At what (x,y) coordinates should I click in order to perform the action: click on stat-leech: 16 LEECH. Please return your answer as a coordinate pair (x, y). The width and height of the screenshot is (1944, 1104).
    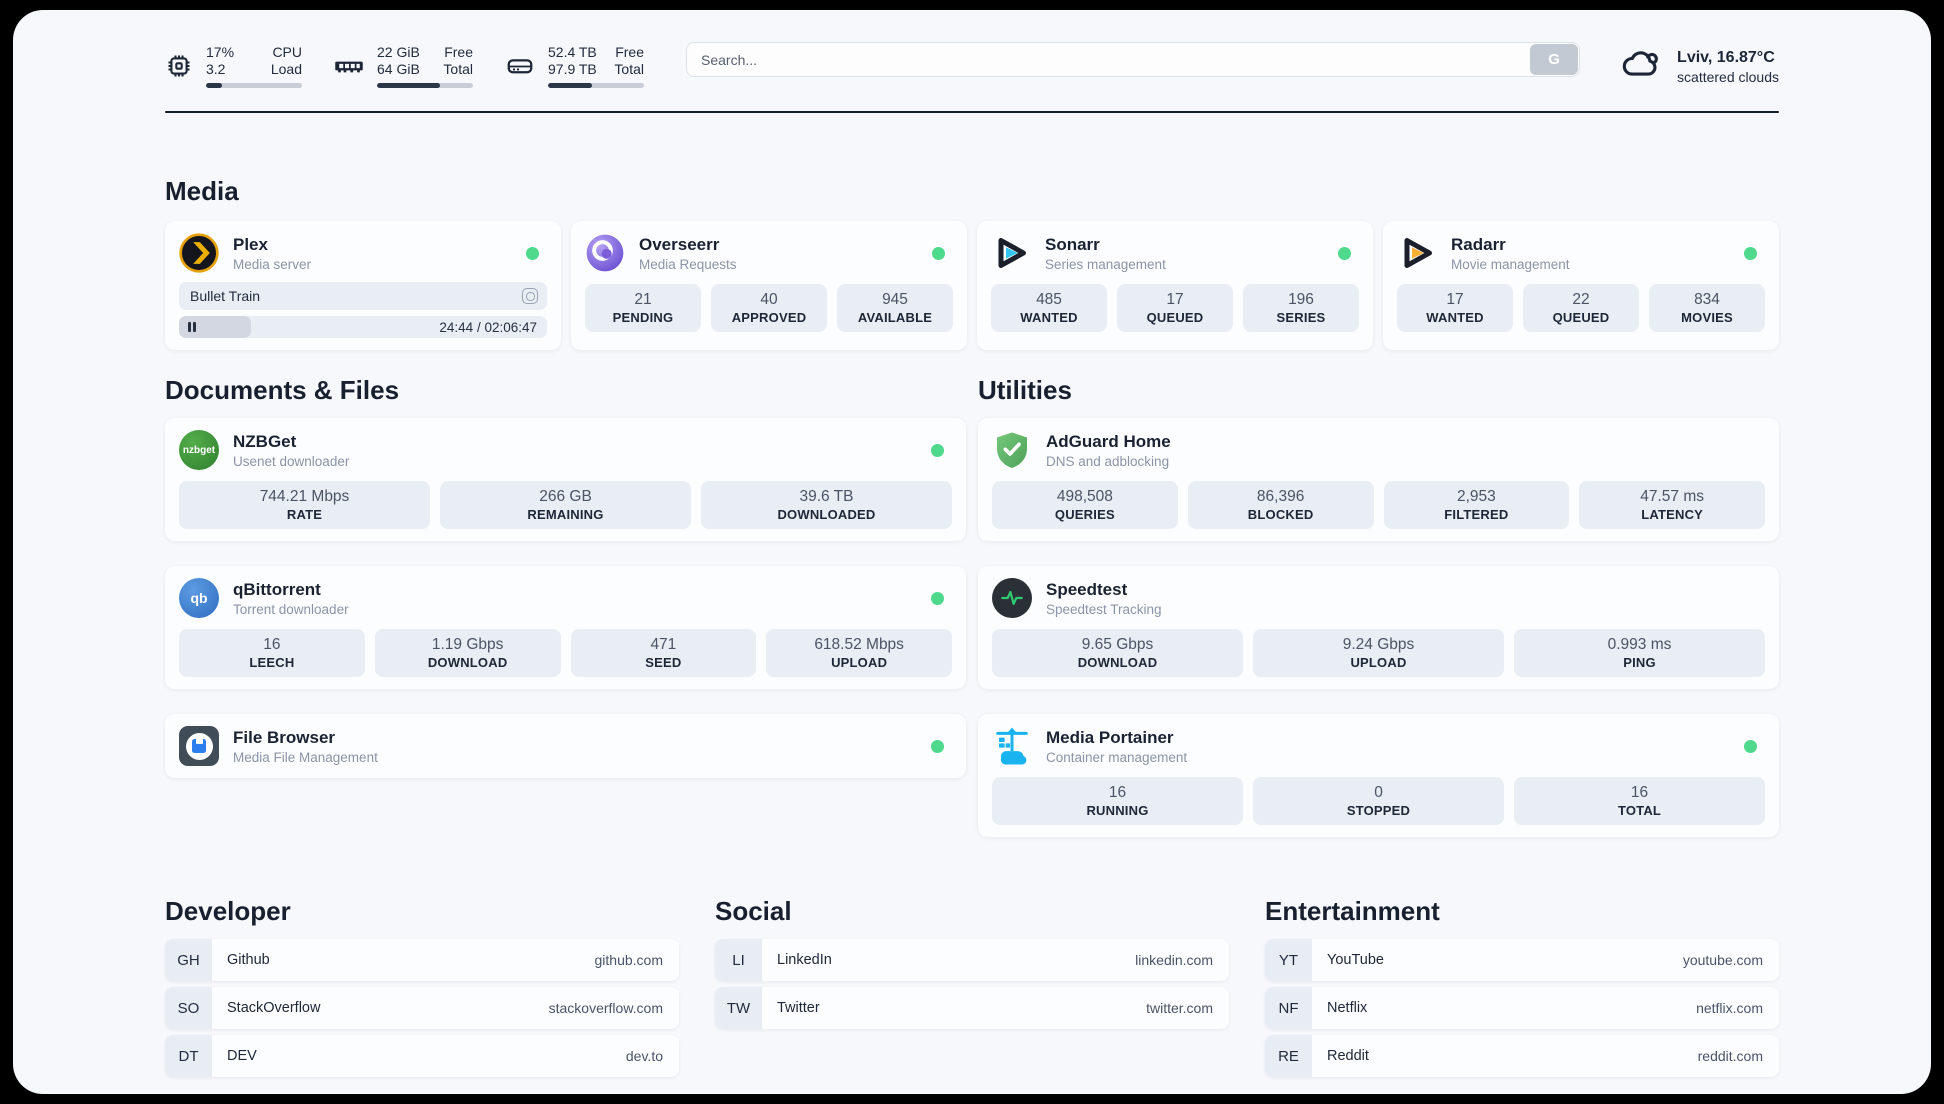
    Looking at the image, I should click on (272, 653).